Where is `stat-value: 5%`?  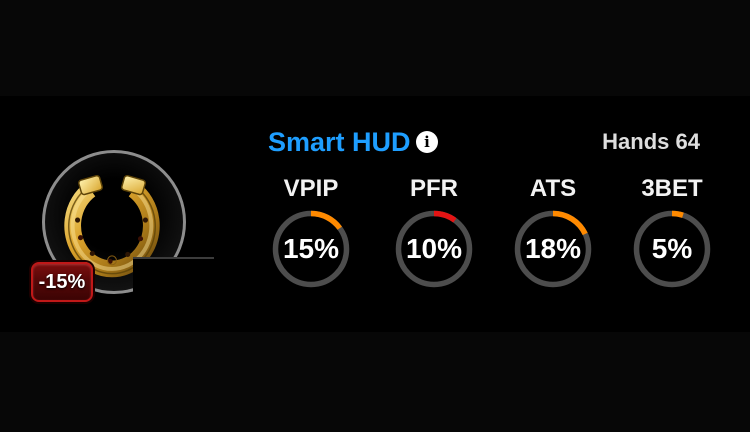 stat-value: 5% is located at coordinates (672, 248).